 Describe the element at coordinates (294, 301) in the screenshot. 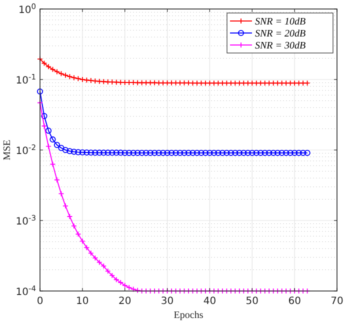

I see `x-tick-label: 60` at that location.